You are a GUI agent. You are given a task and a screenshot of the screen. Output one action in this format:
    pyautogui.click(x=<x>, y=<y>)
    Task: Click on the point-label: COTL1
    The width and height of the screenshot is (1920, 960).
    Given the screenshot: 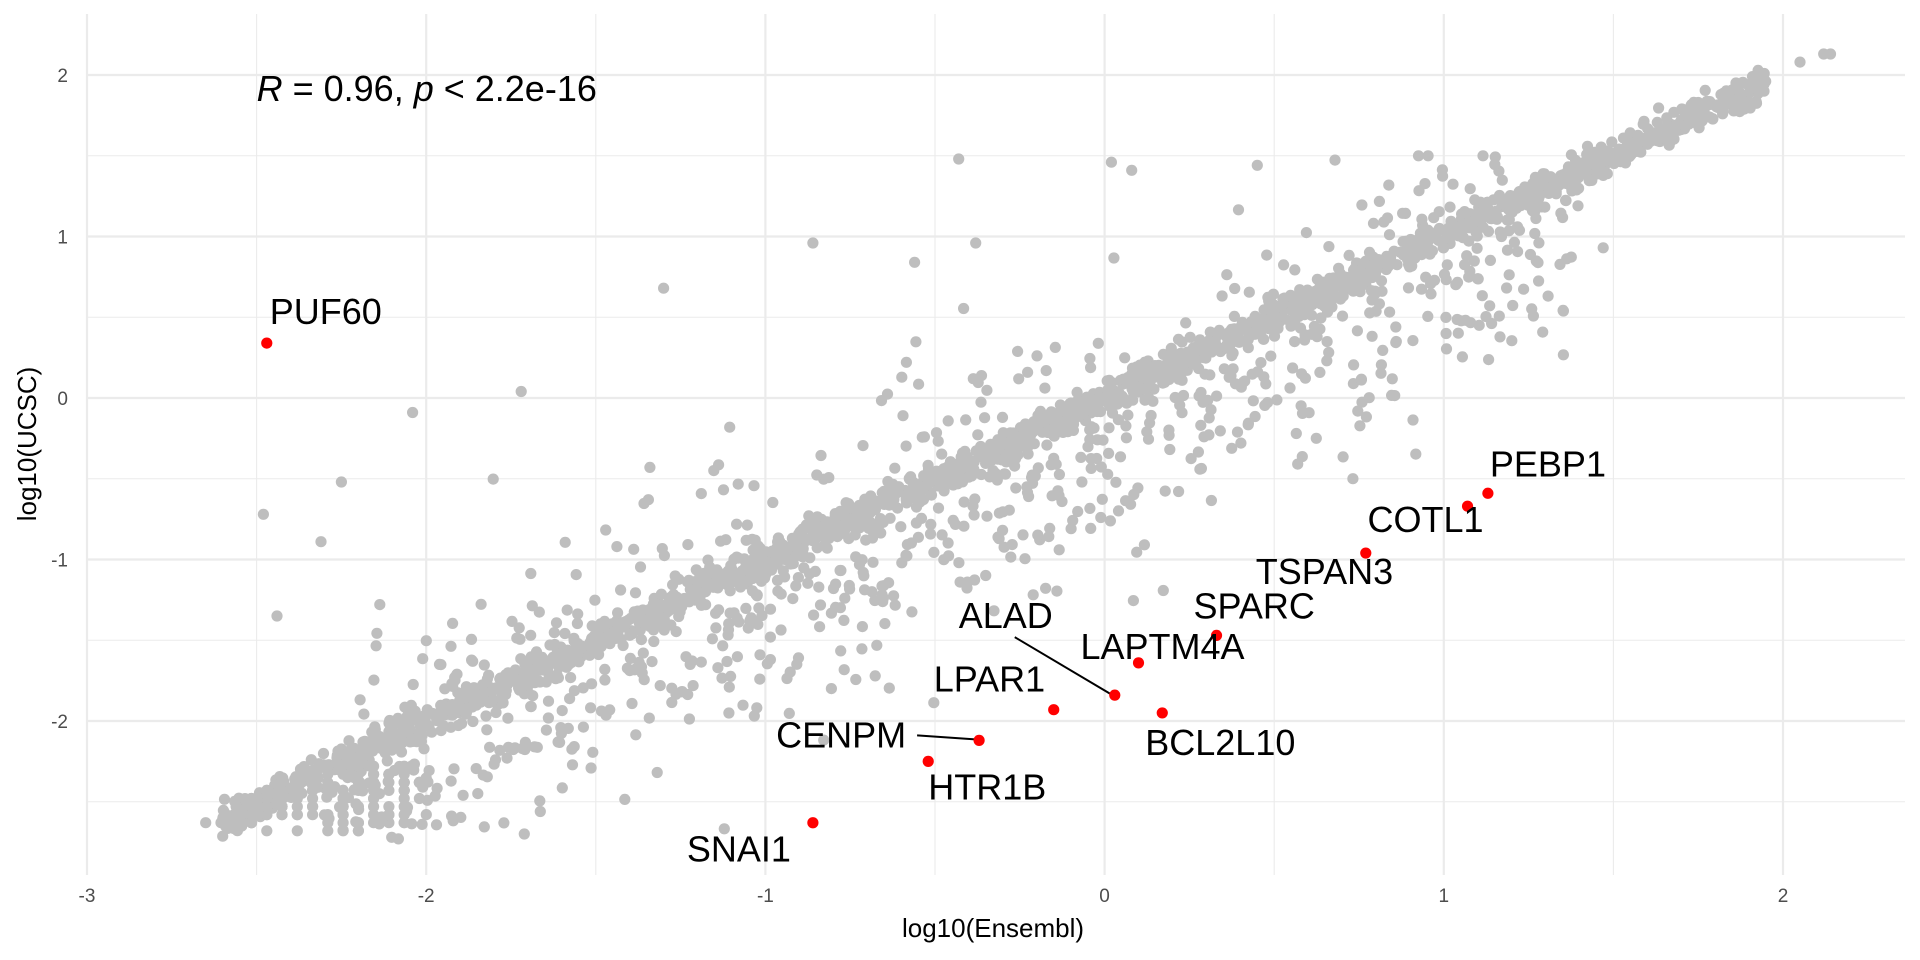 What is the action you would take?
    pyautogui.click(x=1426, y=519)
    